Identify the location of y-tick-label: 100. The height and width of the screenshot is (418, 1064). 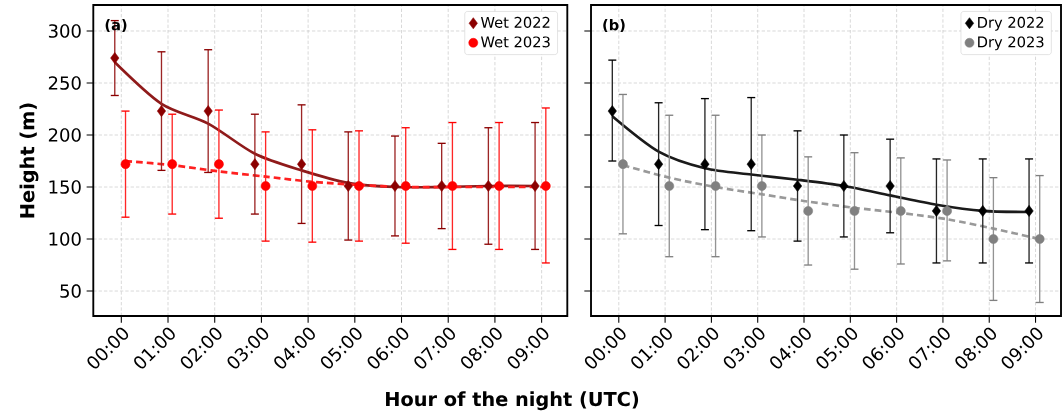
(65, 239).